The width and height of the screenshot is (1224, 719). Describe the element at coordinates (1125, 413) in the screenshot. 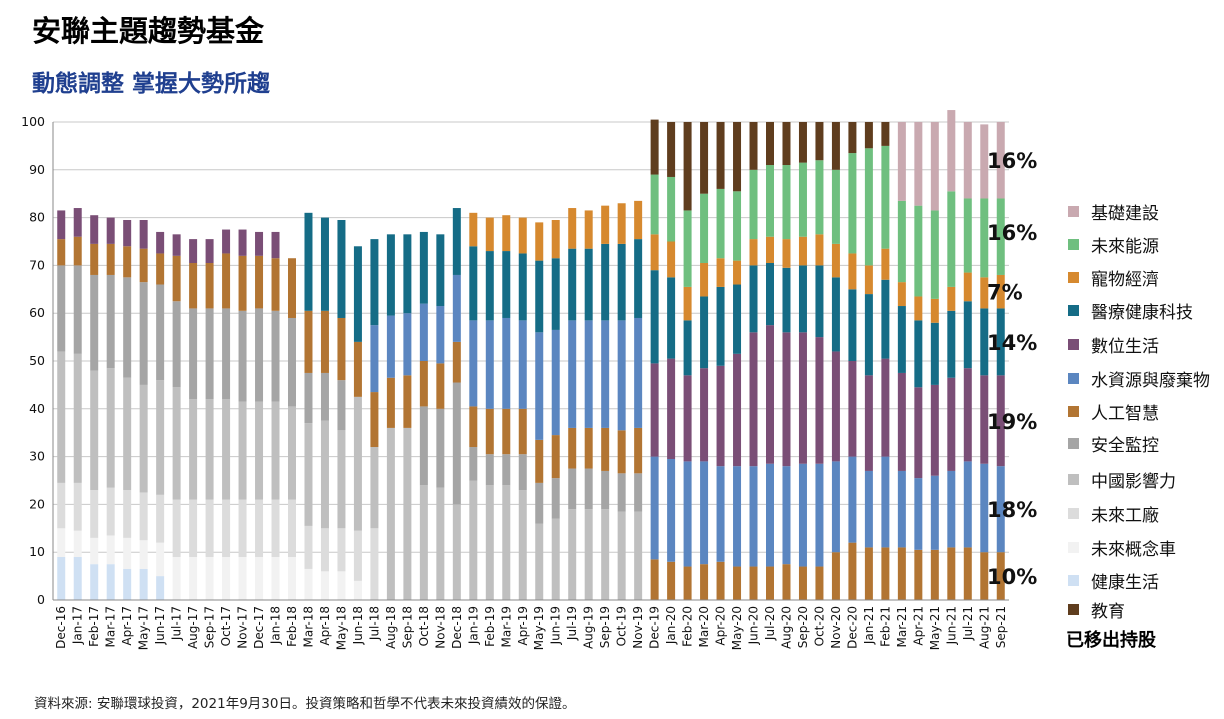

I see `legend-label: 人工智慧` at that location.